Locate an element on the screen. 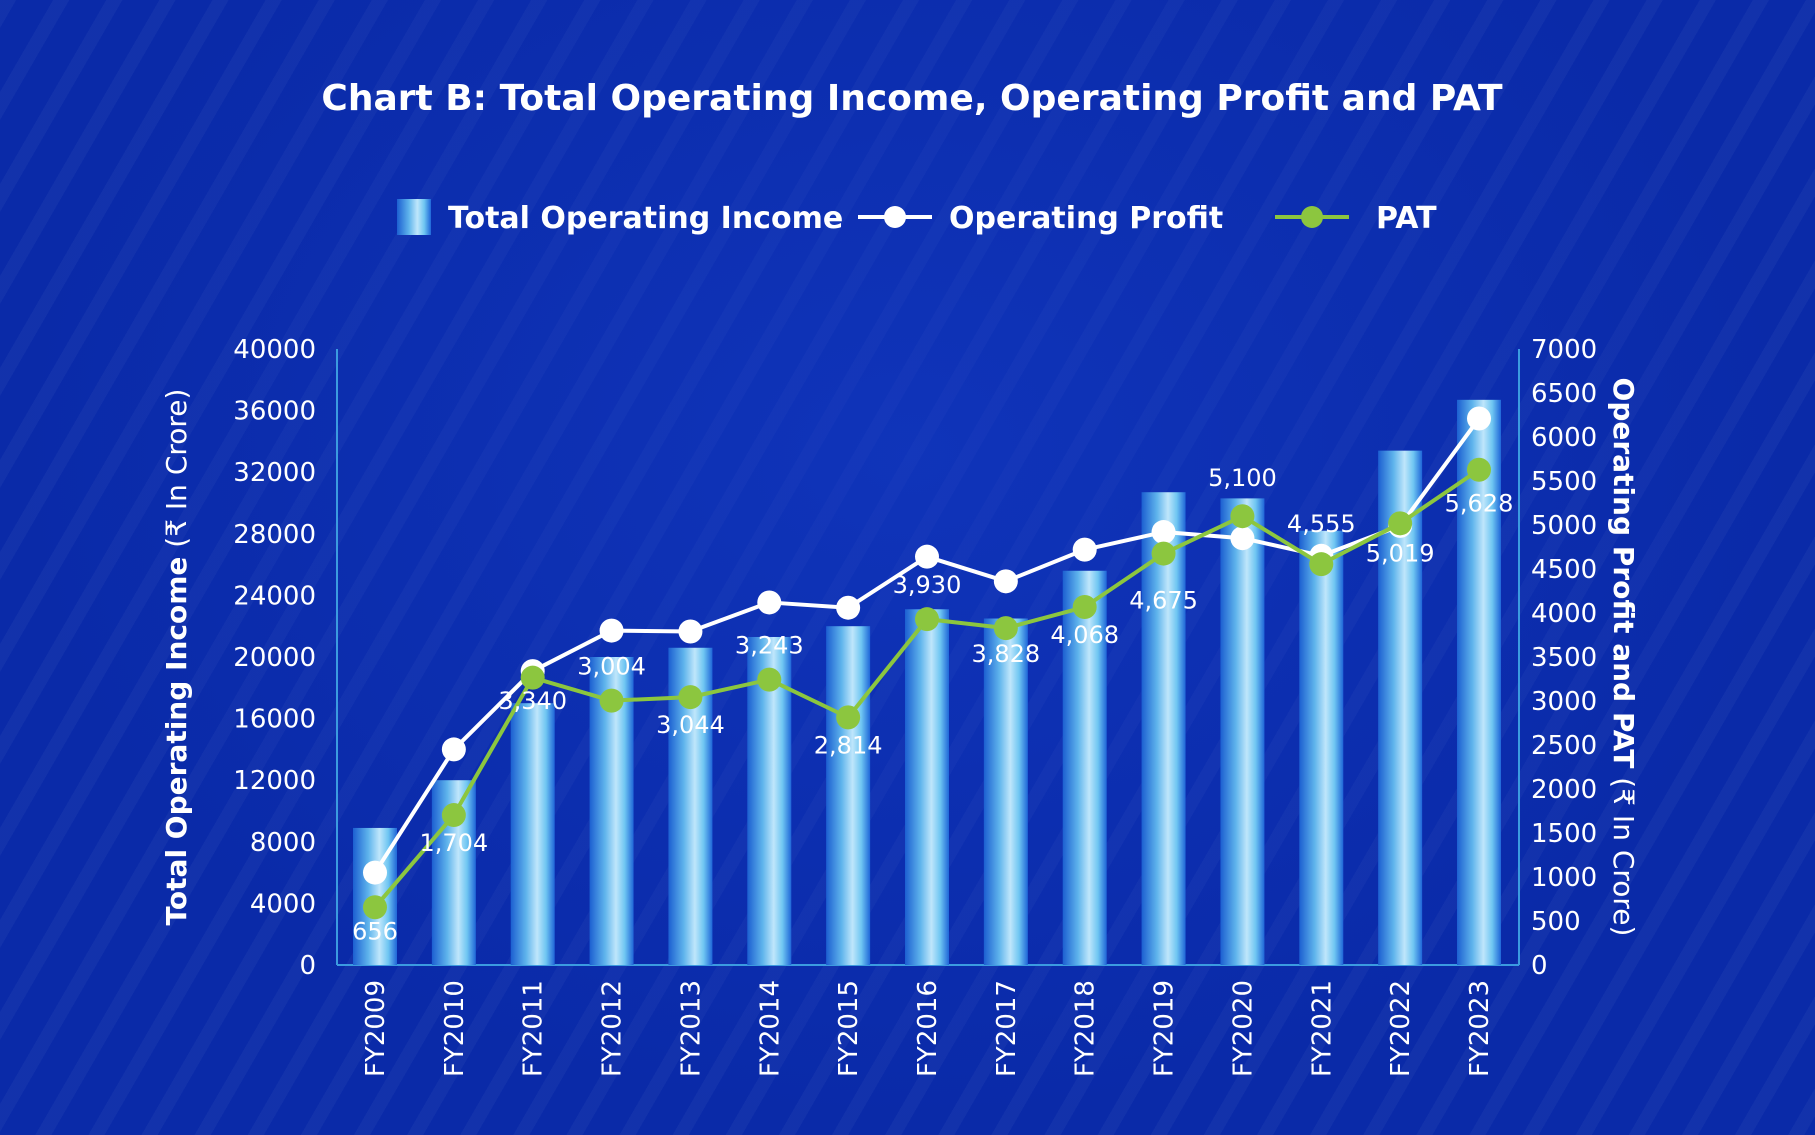 The width and height of the screenshot is (1815, 1135). x-tick-label: FY2020 is located at coordinates (1243, 1028).